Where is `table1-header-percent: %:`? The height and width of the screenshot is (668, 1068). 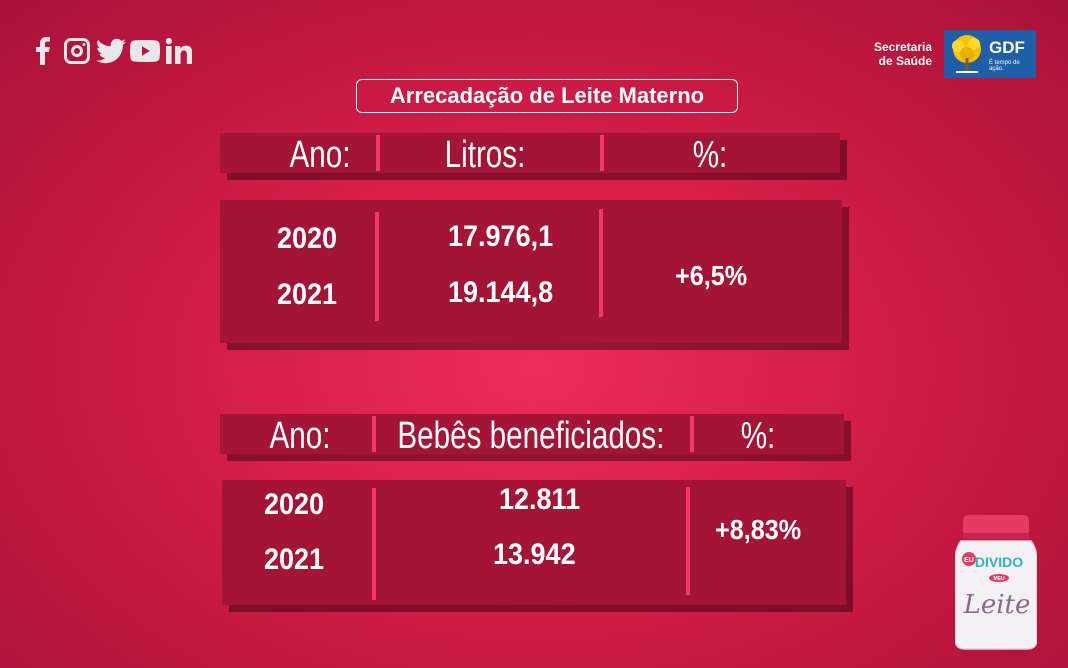
table1-header-percent: %: is located at coordinates (710, 155).